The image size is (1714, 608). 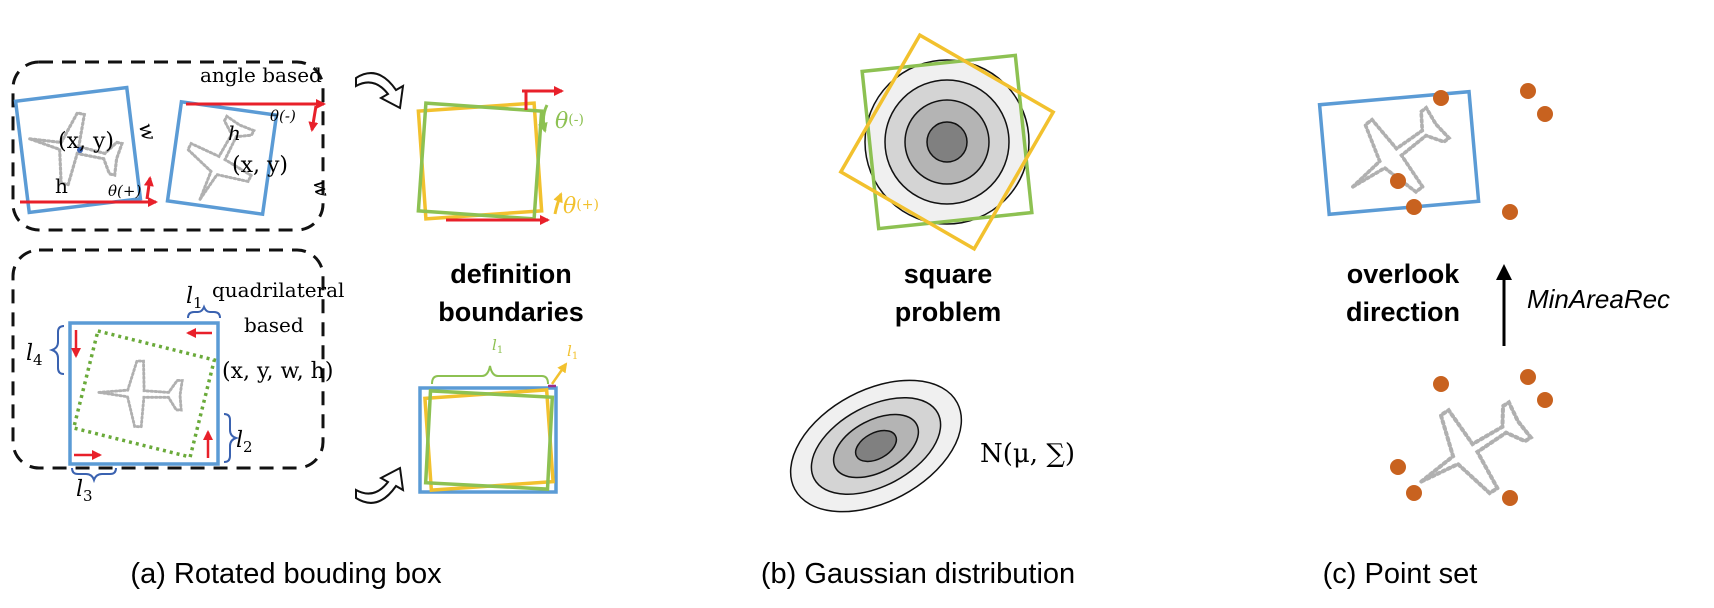 I want to click on theta-neg-green-label: θ(-), so click(x=569, y=121).